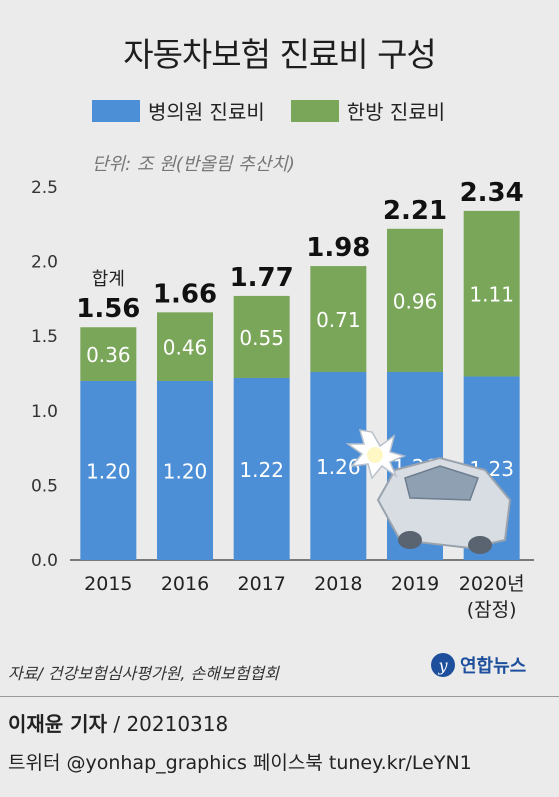 This screenshot has width=559, height=797. I want to click on chart-title: 자동차보험 진료비 구성, so click(280, 54).